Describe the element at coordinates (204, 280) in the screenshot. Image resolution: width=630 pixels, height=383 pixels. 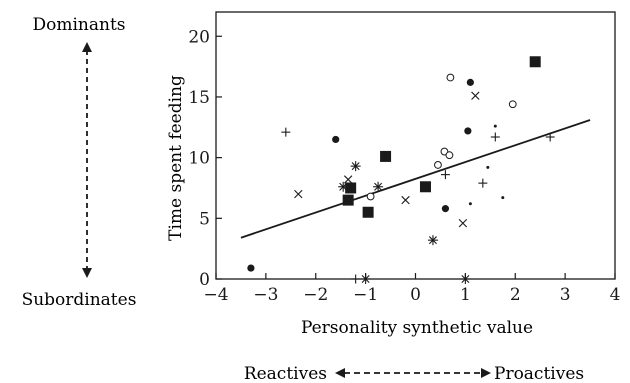
I see `y-tick-label: 0` at that location.